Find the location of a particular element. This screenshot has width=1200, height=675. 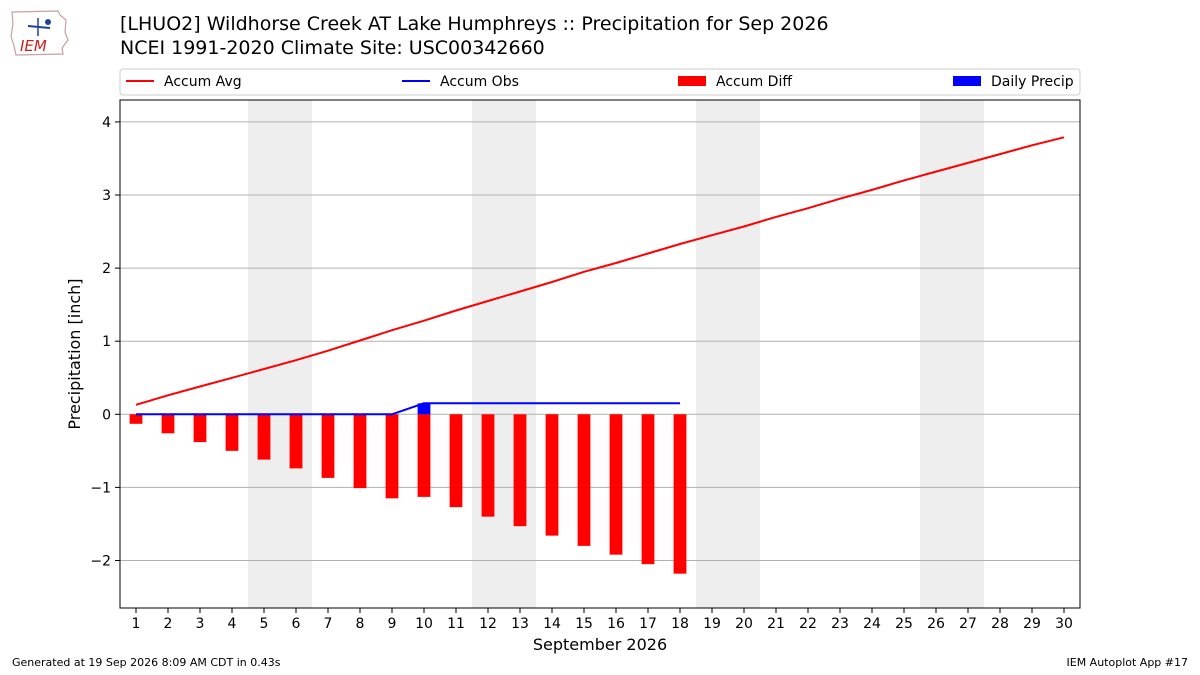

x-tick-label: 30 is located at coordinates (1064, 624).